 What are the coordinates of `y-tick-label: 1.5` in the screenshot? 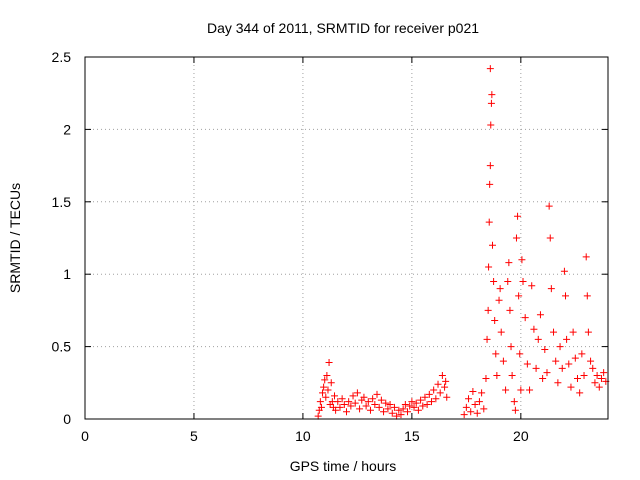 It's located at (62, 202).